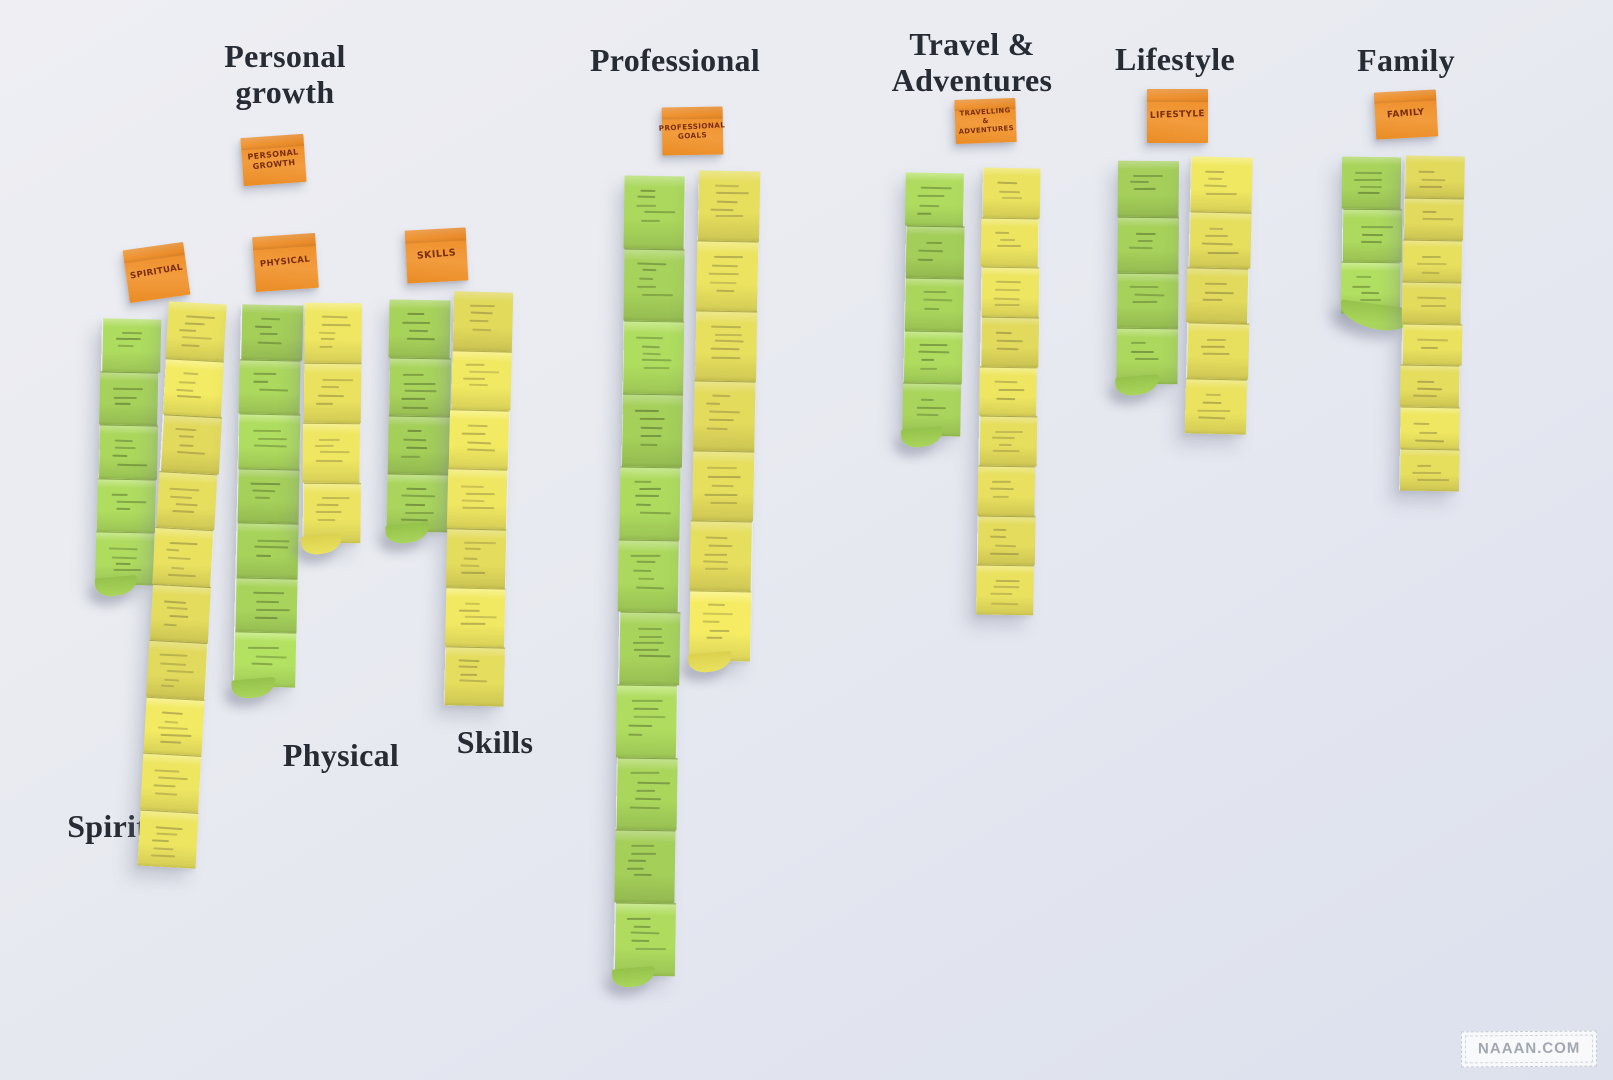 The image size is (1613, 1080). What do you see at coordinates (1406, 114) in the screenshot?
I see `category-note-label: FAMILY` at bounding box center [1406, 114].